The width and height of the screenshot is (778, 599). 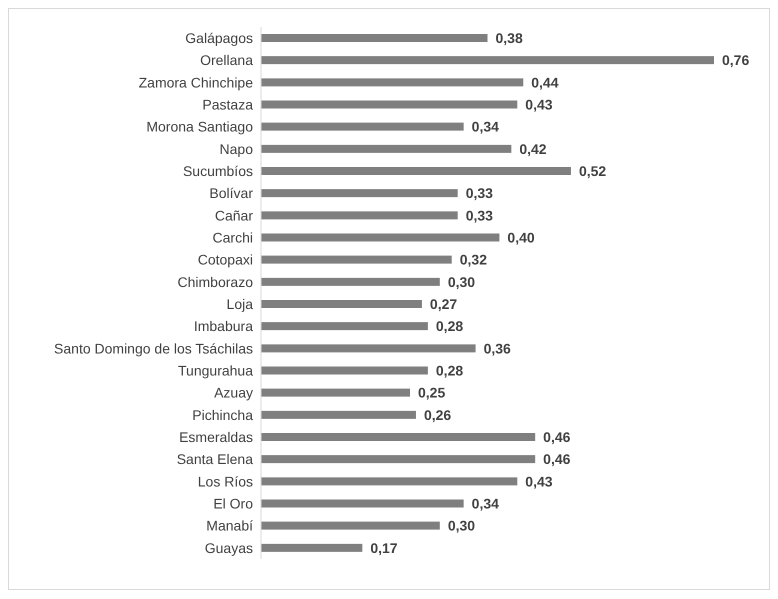 What do you see at coordinates (224, 326) in the screenshot?
I see `y-tick-label: Imbabura` at bounding box center [224, 326].